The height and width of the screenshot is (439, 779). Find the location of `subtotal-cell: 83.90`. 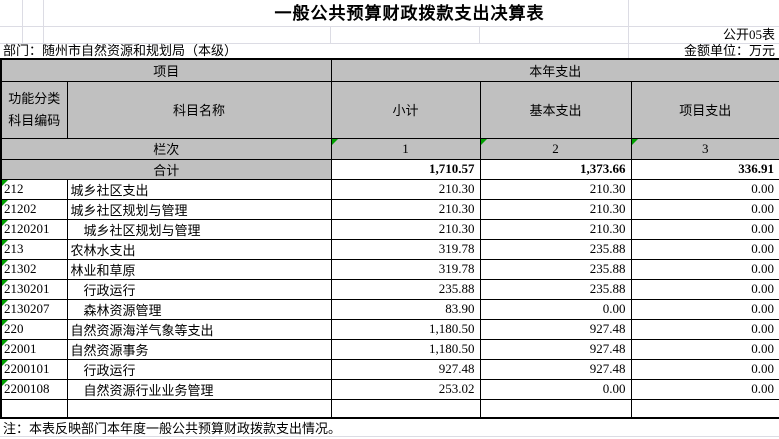

subtotal-cell: 83.90 is located at coordinates (405, 309).